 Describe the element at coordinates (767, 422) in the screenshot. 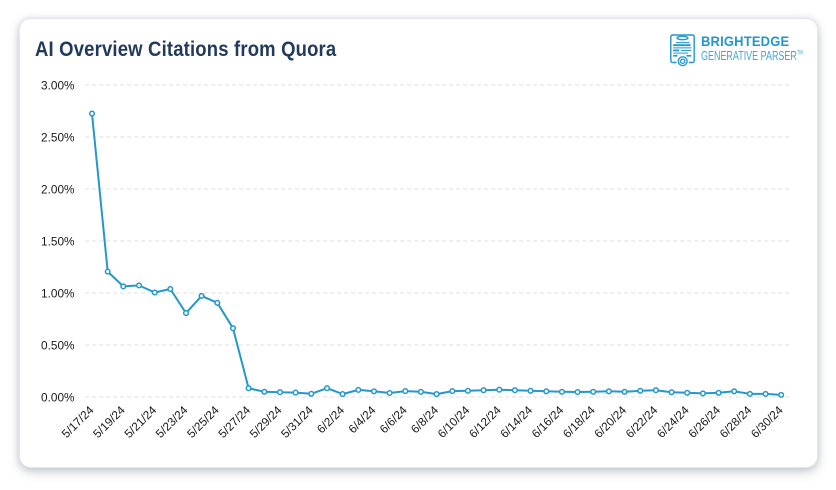

I see `svg-text: 6/30/24` at that location.